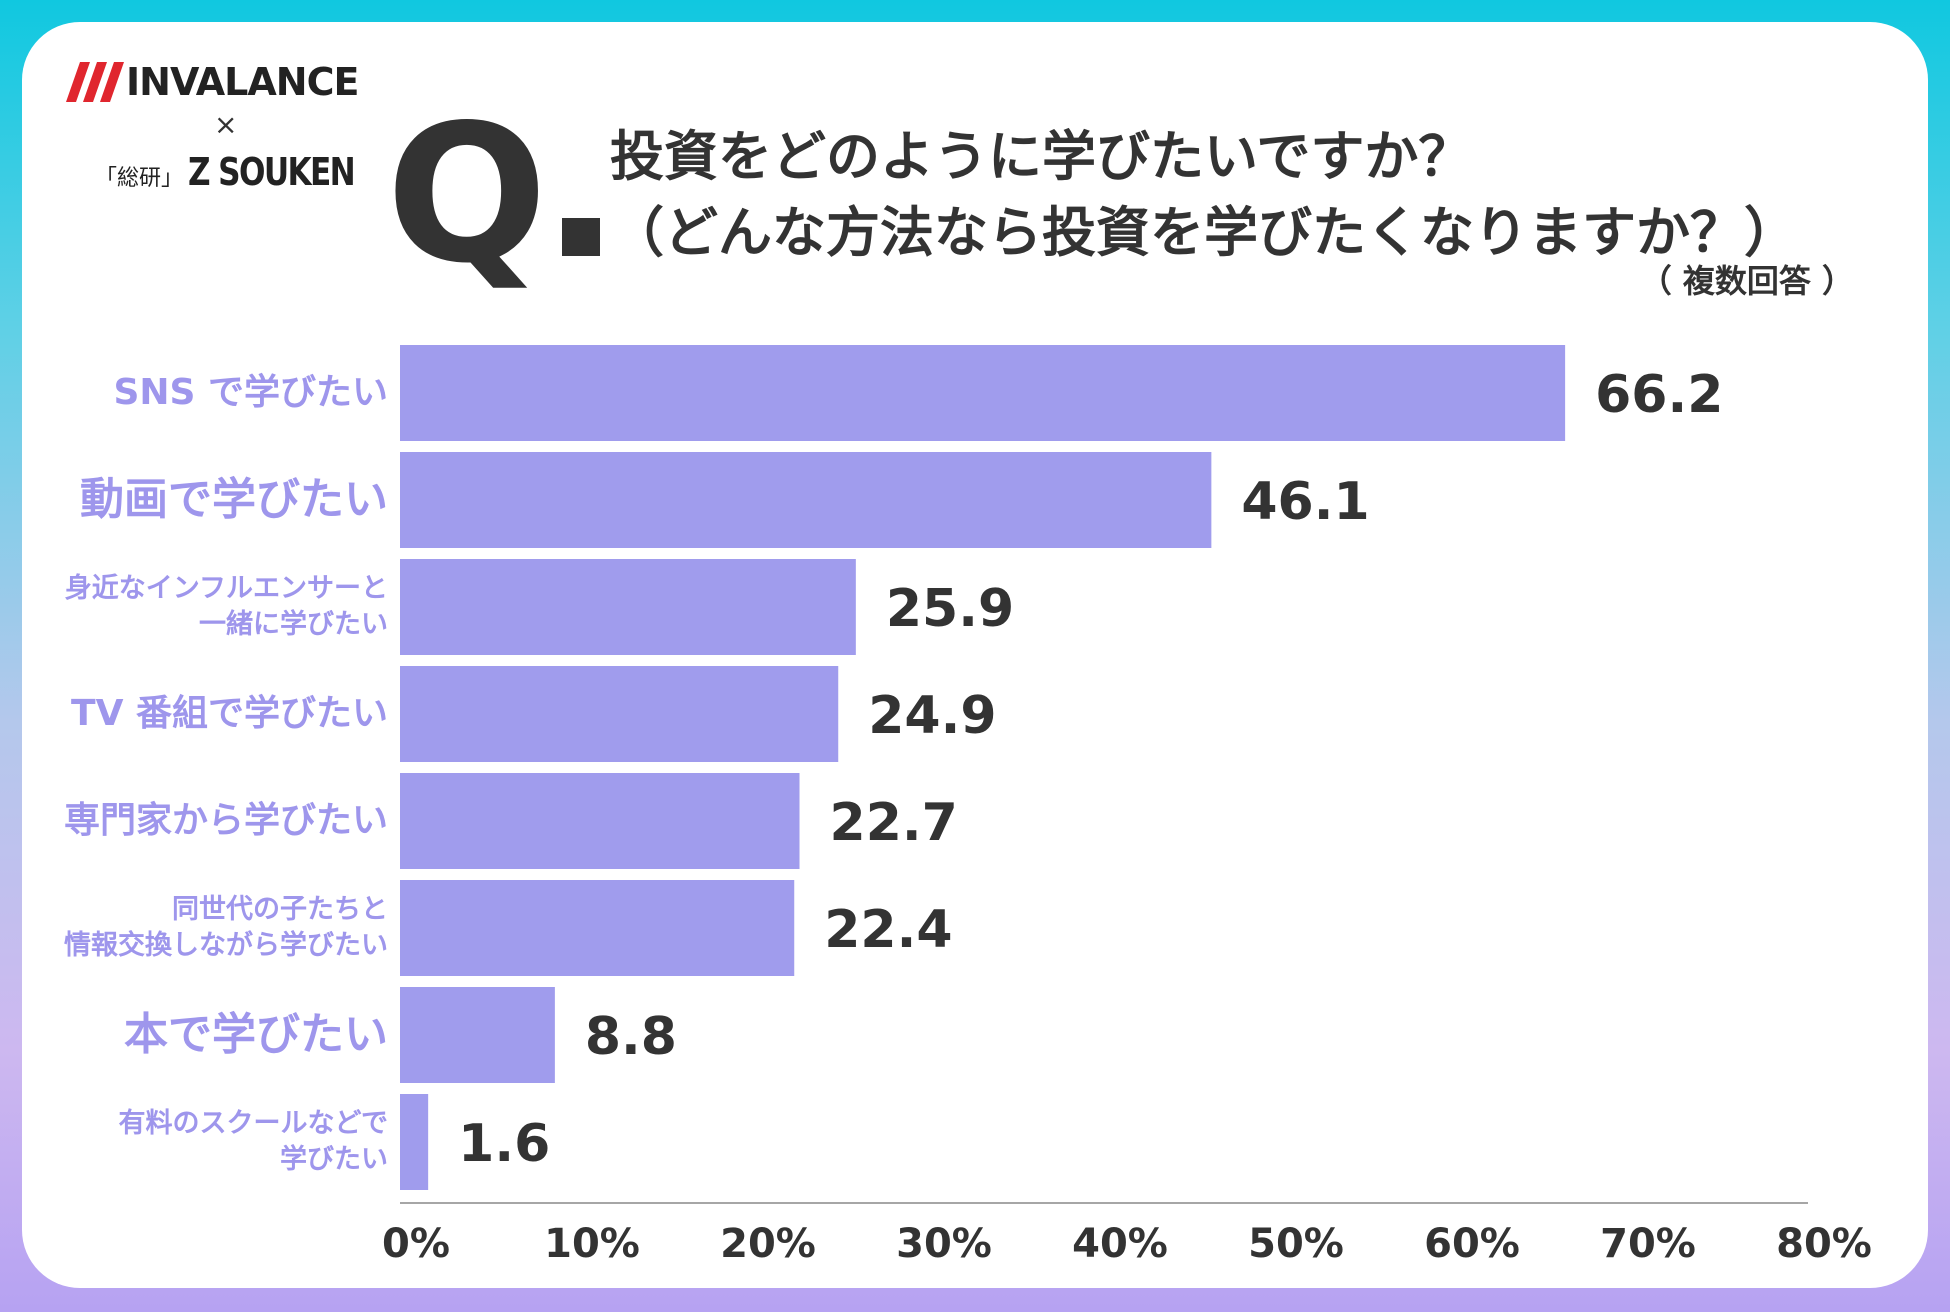 The height and width of the screenshot is (1312, 1950). Describe the element at coordinates (225, 821) in the screenshot. I see `category-label: 専門家から学びたい` at that location.